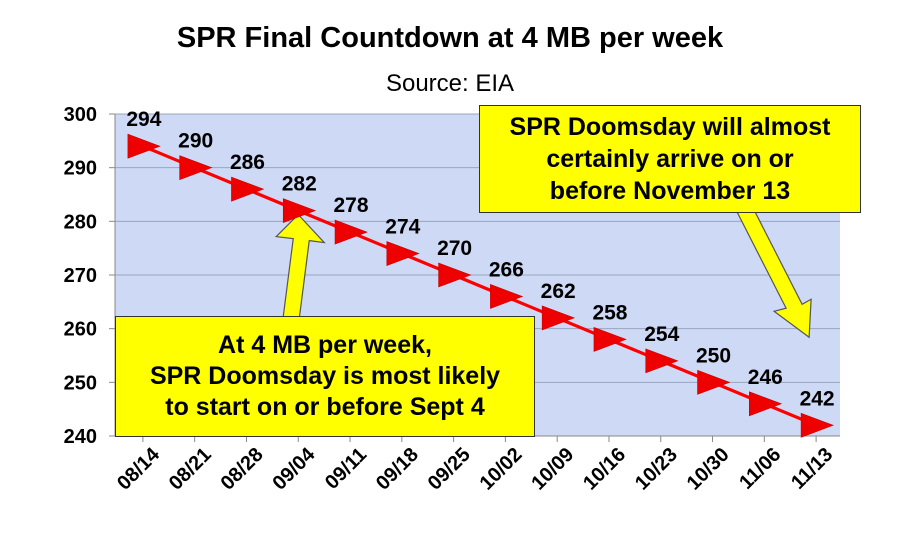  Describe the element at coordinates (242, 469) in the screenshot. I see `x-tick-label: 08/28` at that location.